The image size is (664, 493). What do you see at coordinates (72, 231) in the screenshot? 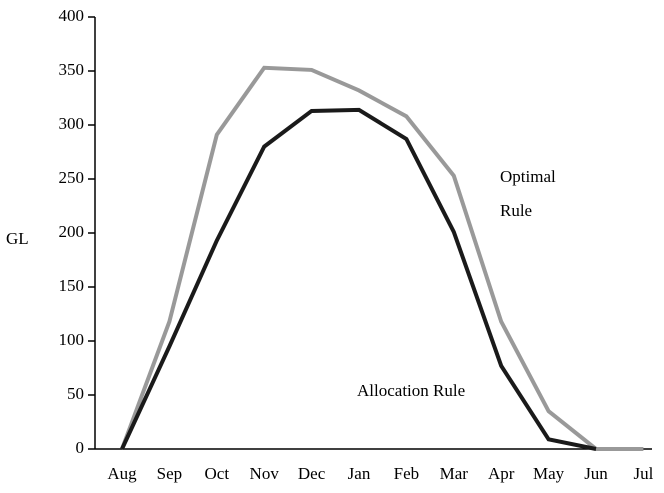
I see `y-tick-label: 200` at bounding box center [72, 231].